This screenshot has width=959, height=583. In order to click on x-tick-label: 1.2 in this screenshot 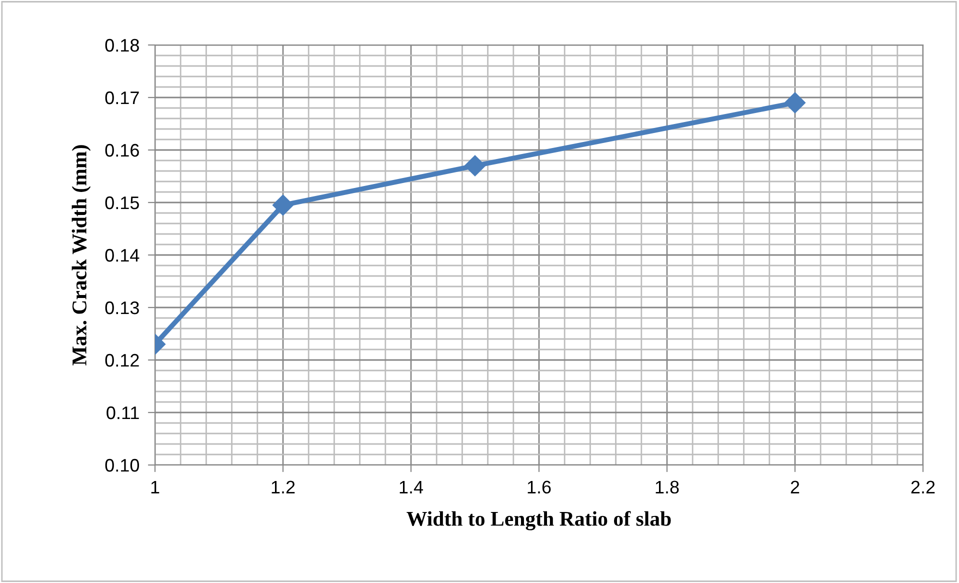, I will do `click(283, 487)`.